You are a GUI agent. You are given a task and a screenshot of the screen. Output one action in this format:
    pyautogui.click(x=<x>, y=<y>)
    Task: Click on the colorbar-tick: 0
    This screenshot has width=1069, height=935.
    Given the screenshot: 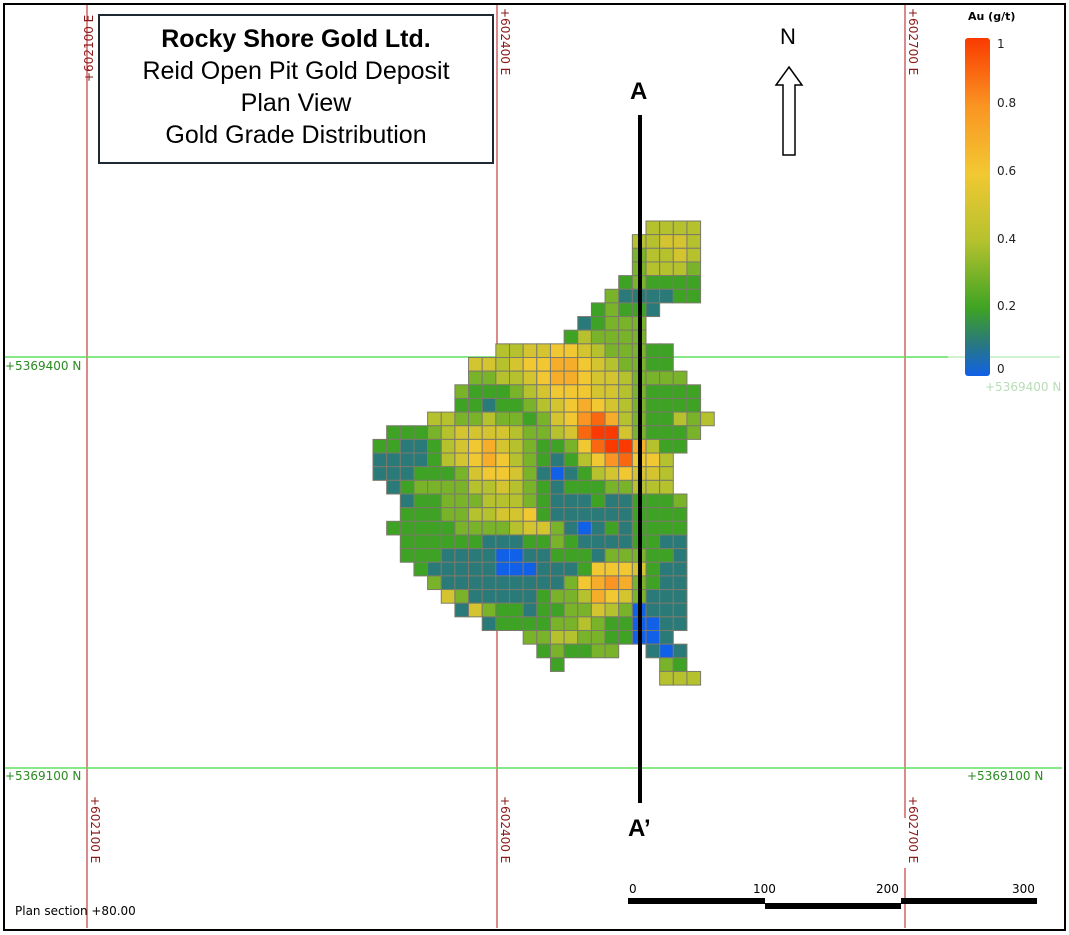 What is the action you would take?
    pyautogui.click(x=1001, y=369)
    